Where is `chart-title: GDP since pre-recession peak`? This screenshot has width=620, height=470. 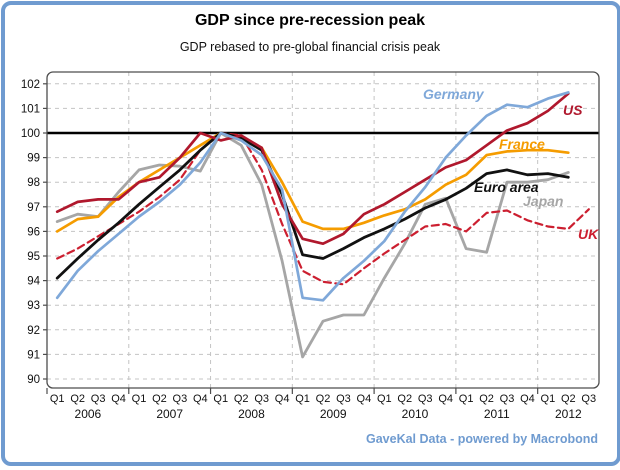 chart-title: GDP since pre-recession peak is located at coordinates (310, 20).